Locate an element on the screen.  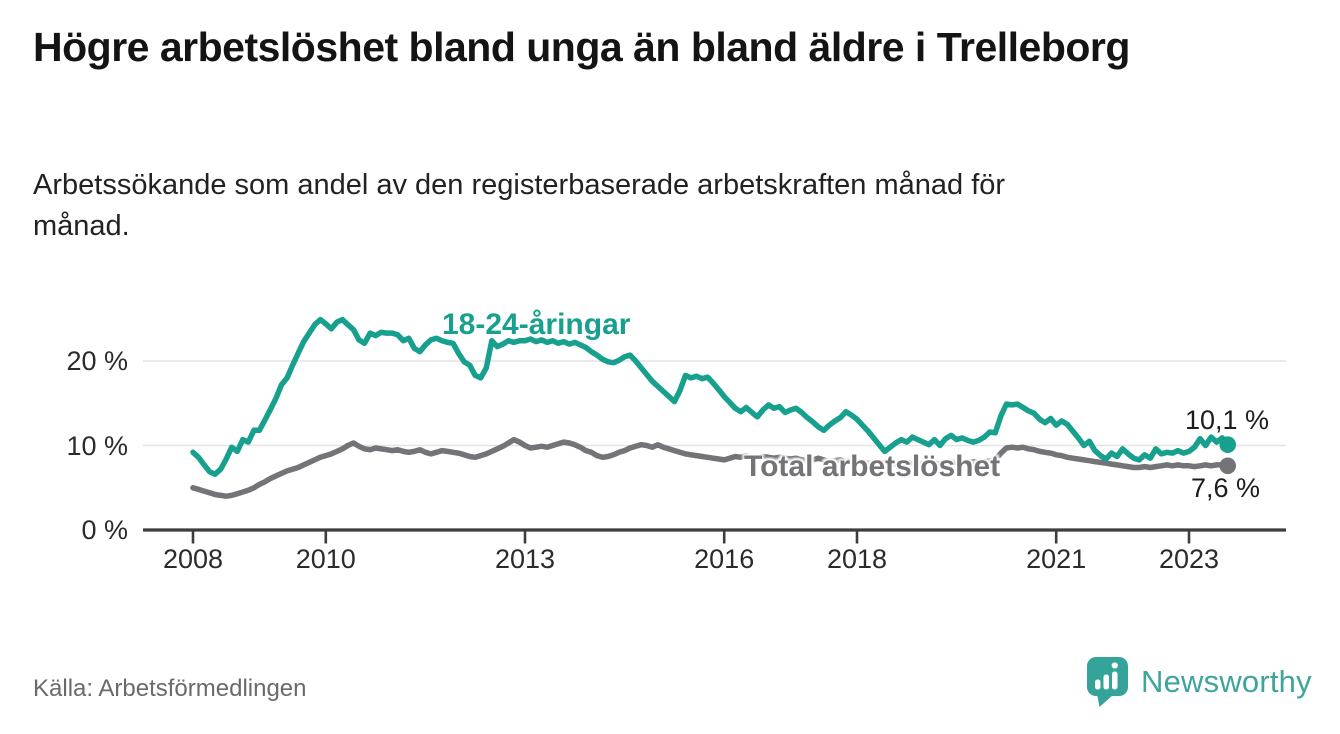
end-value-label-18-24: 10,1 % is located at coordinates (1227, 420).